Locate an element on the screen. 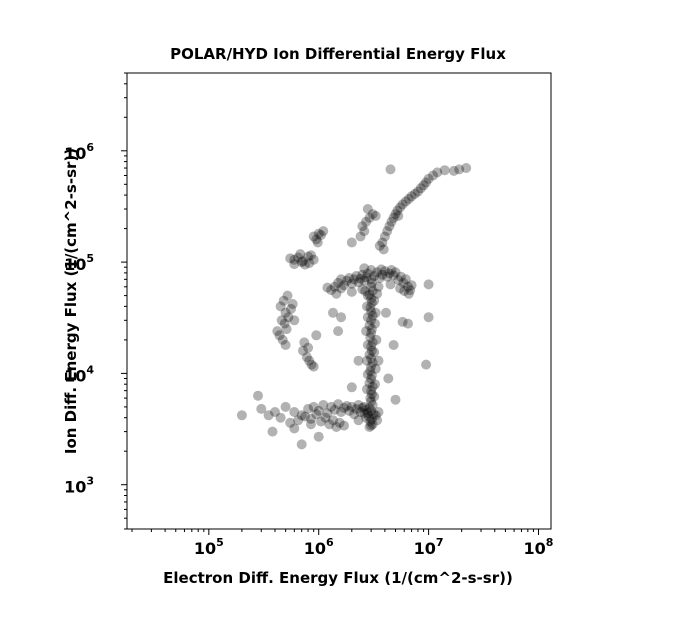  x-axis-ticks: 105 106 107 108 is located at coordinates (342, 543).